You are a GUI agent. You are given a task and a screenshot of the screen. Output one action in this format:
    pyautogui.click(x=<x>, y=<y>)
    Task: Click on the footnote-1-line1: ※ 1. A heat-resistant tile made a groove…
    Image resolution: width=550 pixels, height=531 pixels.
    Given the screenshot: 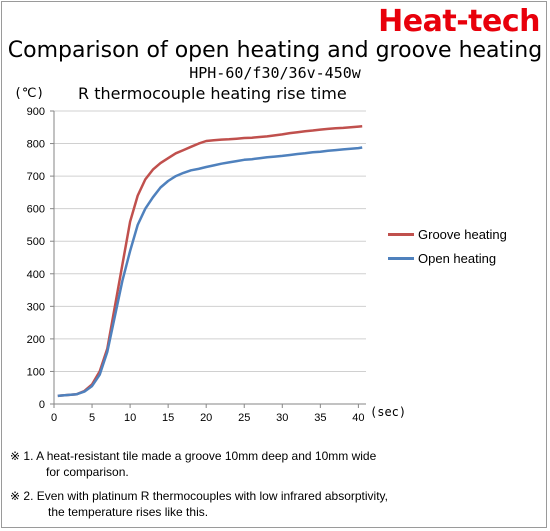 What is the action you would take?
    pyautogui.click(x=193, y=456)
    